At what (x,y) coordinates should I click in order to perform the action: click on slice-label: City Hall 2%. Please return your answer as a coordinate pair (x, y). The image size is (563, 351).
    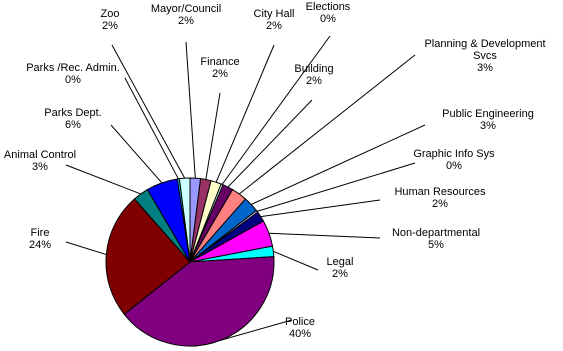
    Looking at the image, I should click on (274, 20).